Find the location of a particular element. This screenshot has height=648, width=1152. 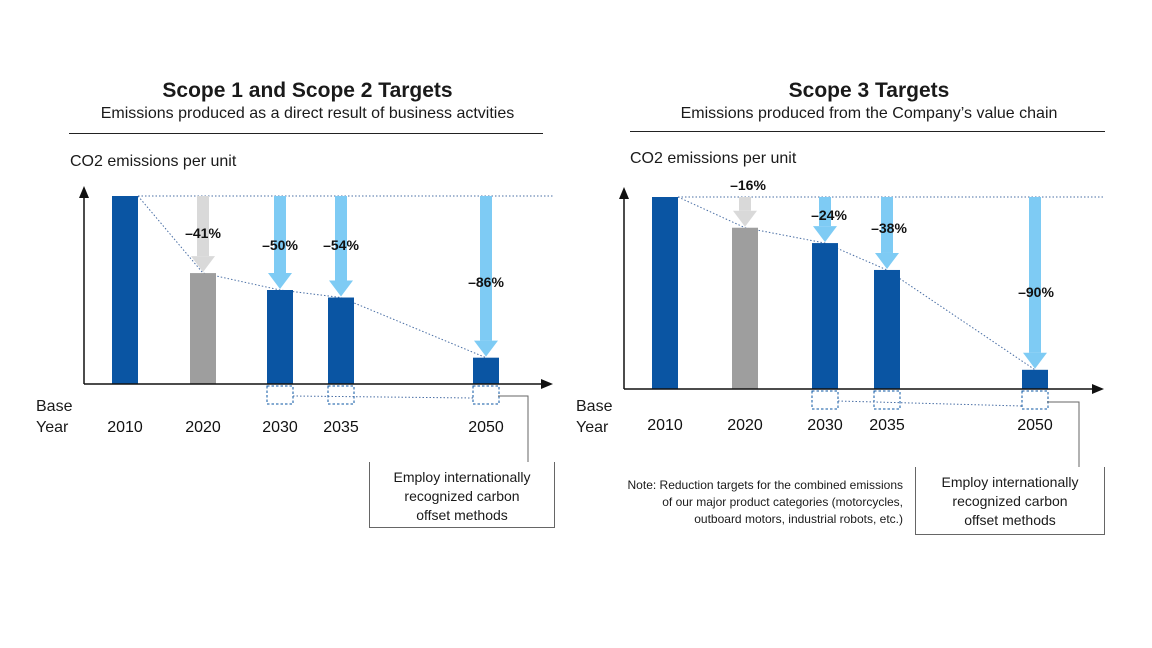

scope12-offset-line-2: recognized carbon is located at coordinates (462, 496).